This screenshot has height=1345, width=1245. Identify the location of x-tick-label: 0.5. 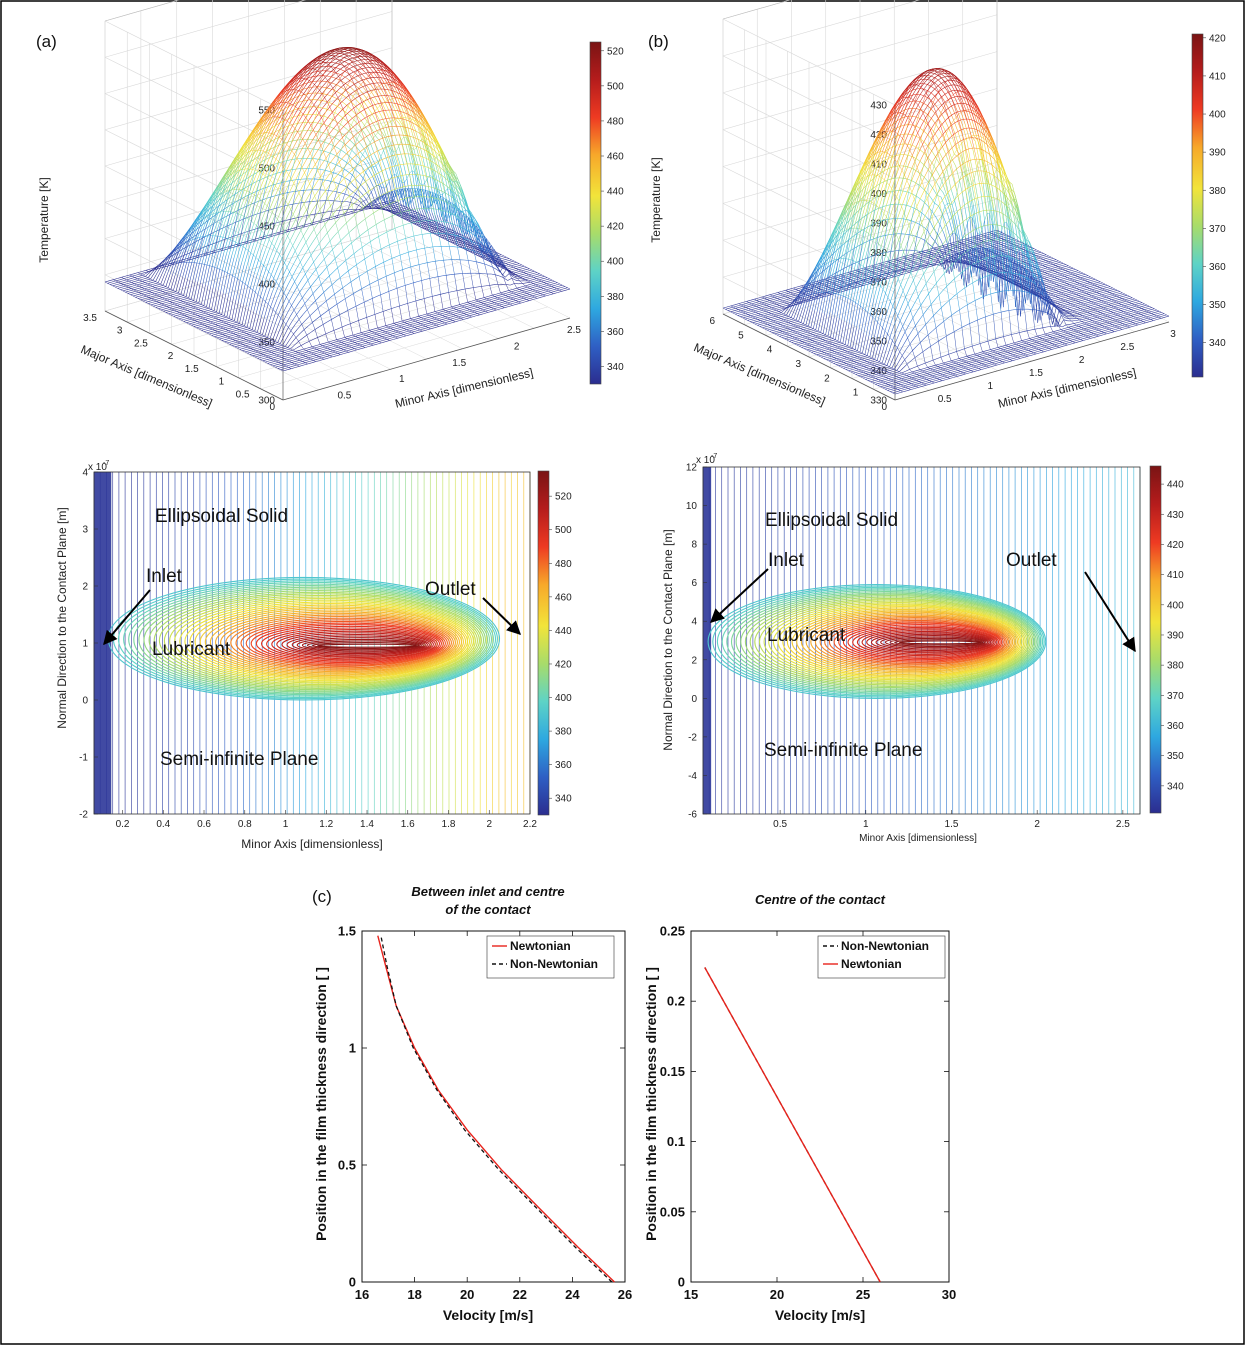
(344, 396).